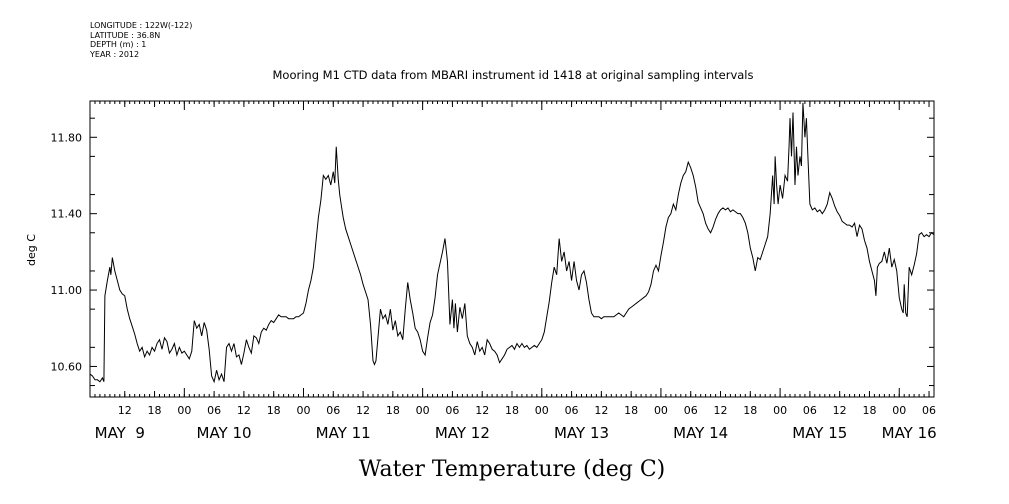 The height and width of the screenshot is (504, 1009). What do you see at coordinates (343, 433) in the screenshot?
I see `date-label: MAY 11` at bounding box center [343, 433].